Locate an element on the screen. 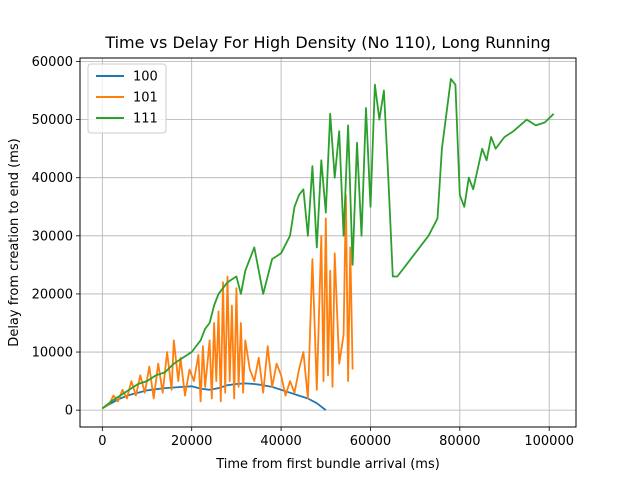 The height and width of the screenshot is (480, 640). y-tick-label: 20000 is located at coordinates (52, 294).